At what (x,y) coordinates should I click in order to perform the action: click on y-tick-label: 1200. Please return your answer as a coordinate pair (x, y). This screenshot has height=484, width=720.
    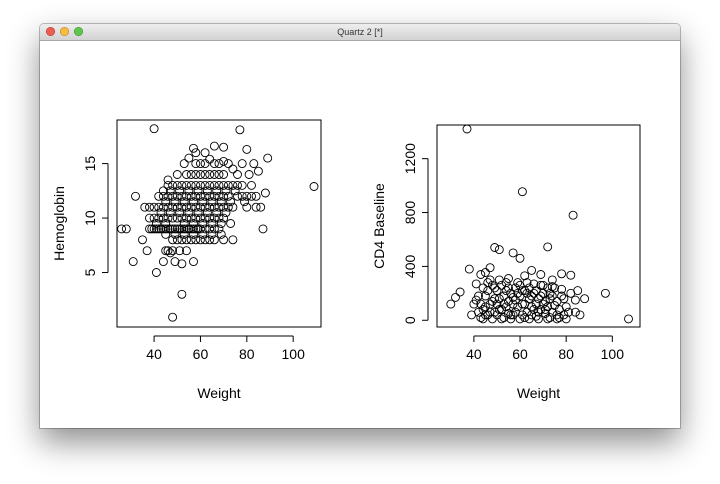
    Looking at the image, I should click on (410, 158).